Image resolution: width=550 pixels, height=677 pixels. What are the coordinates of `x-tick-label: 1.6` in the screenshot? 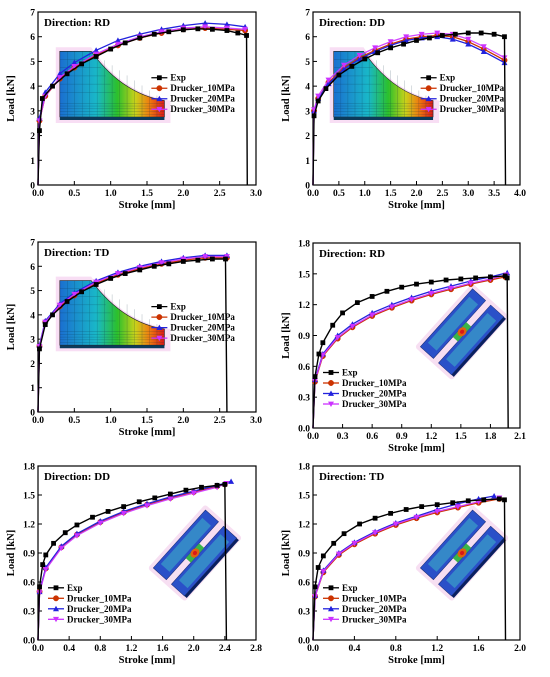 It's located at (163, 649).